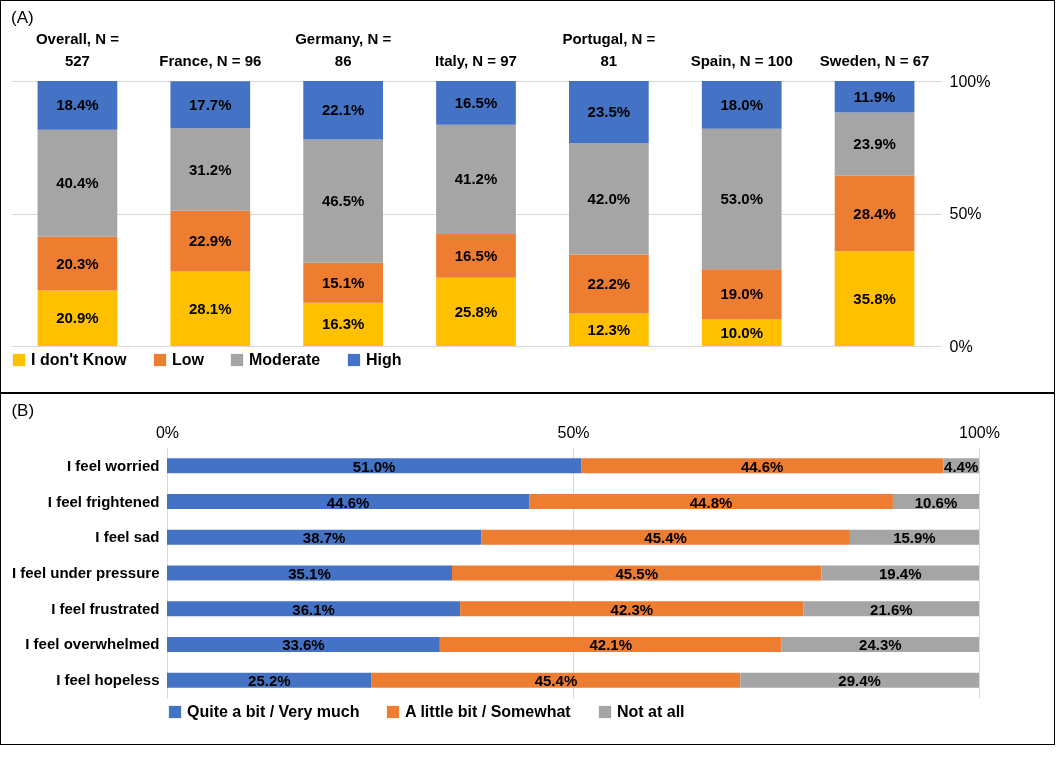 The image size is (1059, 774). Describe the element at coordinates (374, 466) in the screenshot. I see `data-label: 51.0%` at that location.